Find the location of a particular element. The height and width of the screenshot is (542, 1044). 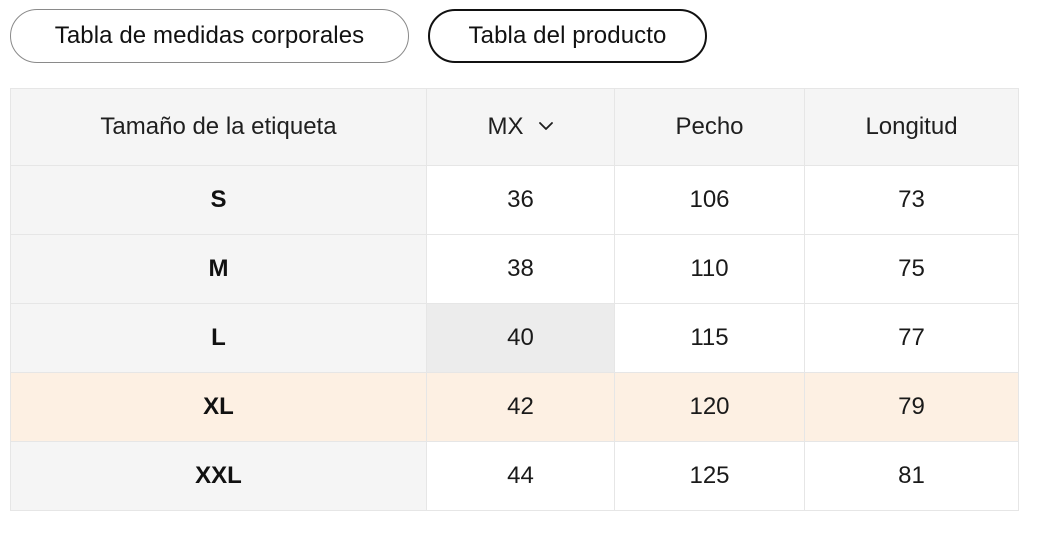

chest-cell: 115 is located at coordinates (709, 338).